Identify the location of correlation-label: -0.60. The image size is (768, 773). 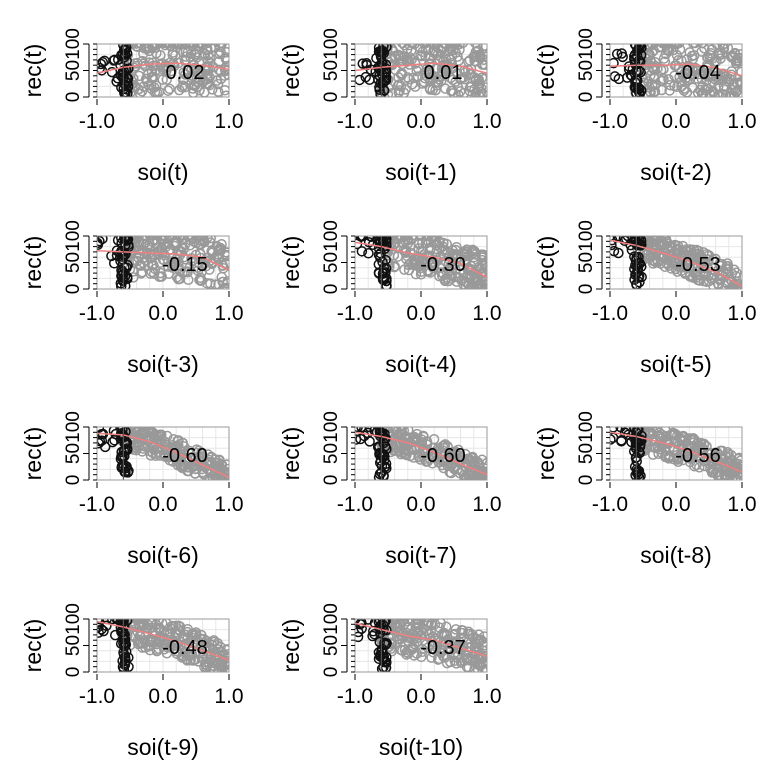
(443, 456).